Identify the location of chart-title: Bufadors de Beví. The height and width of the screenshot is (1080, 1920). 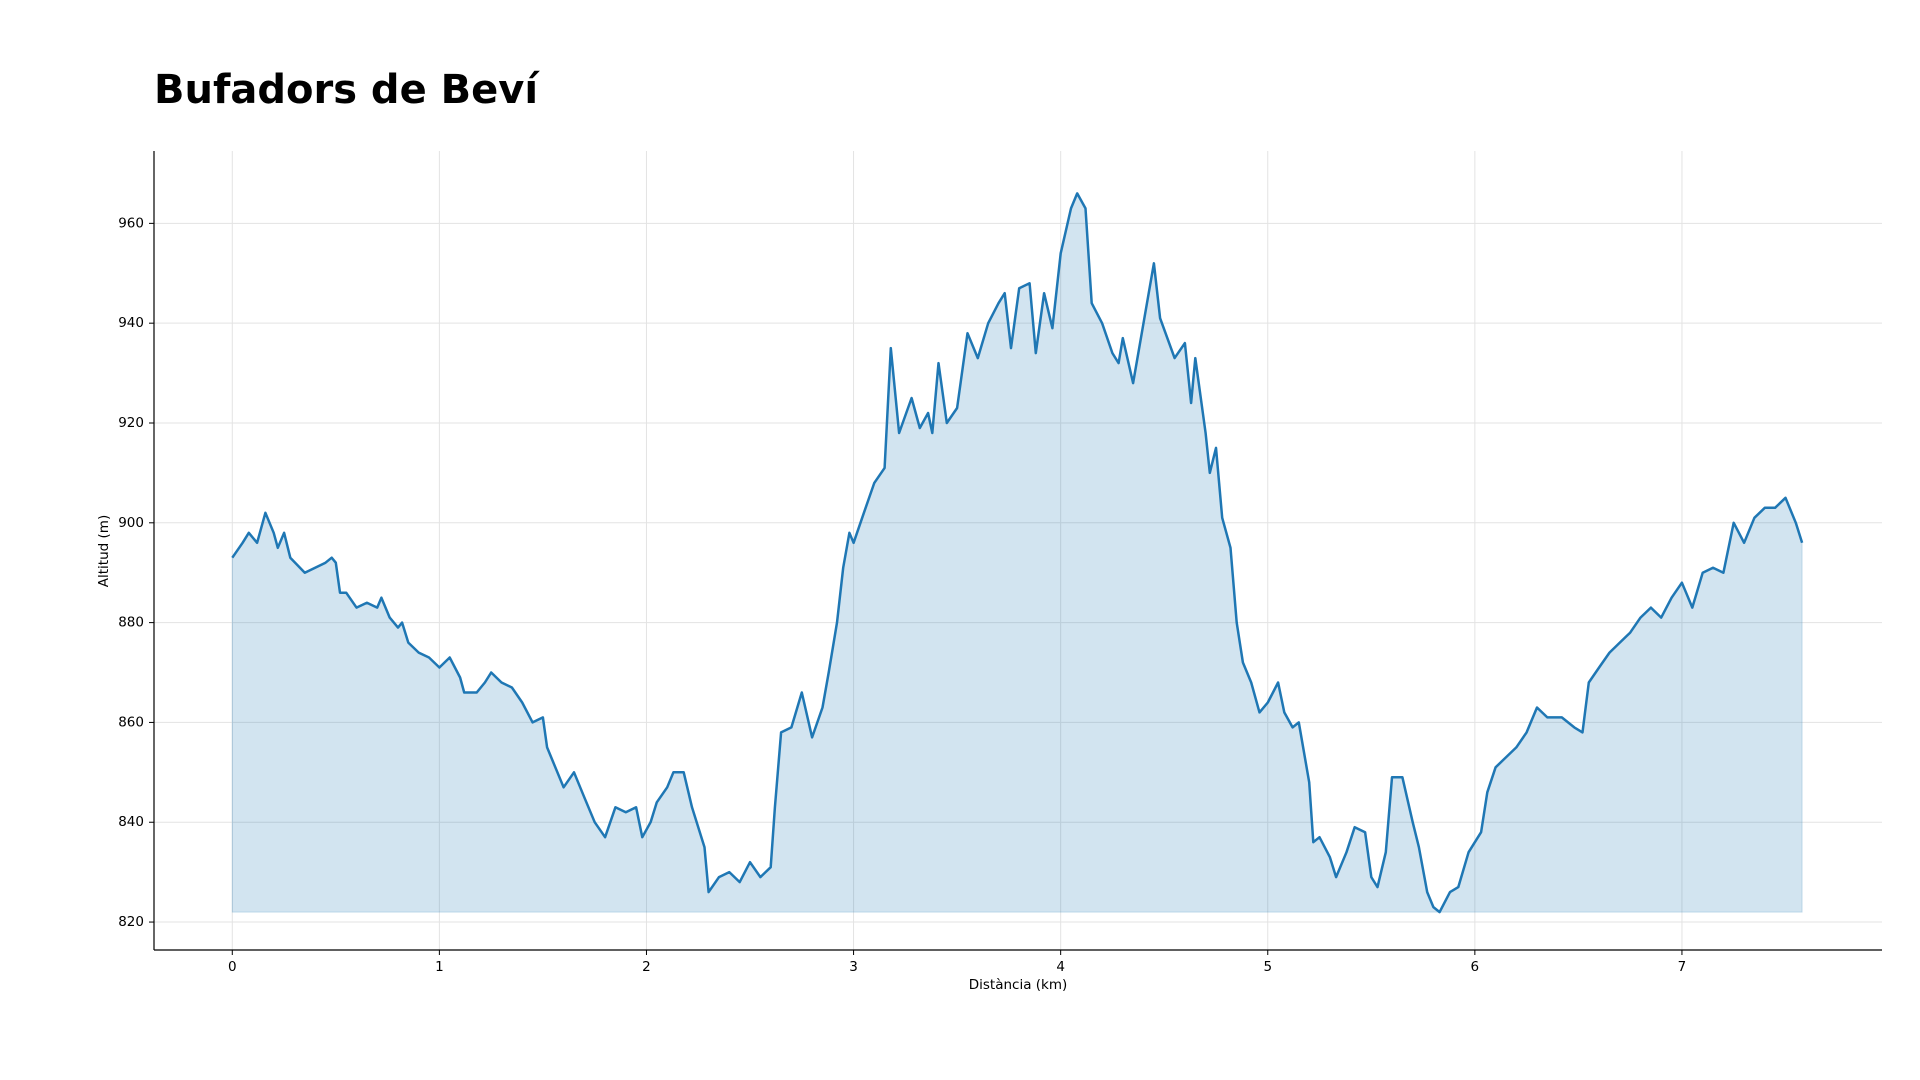
(347, 90).